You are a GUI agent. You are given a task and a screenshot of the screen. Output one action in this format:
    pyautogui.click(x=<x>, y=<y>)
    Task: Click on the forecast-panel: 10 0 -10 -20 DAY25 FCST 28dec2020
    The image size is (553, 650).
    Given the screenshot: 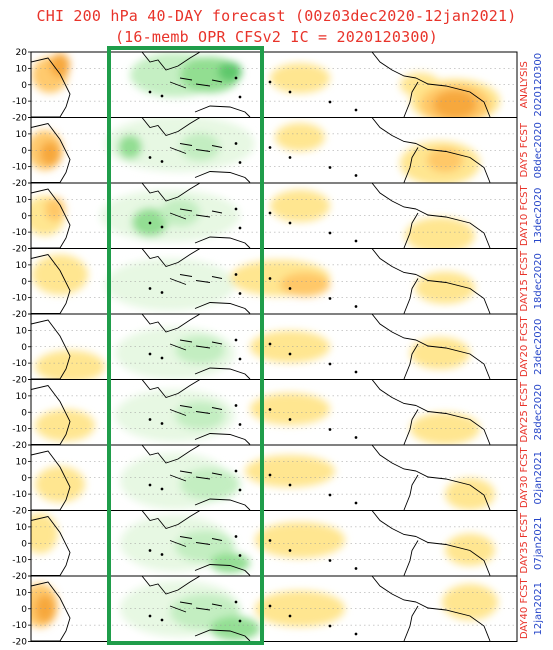 What is the action you would take?
    pyautogui.click(x=278, y=415)
    